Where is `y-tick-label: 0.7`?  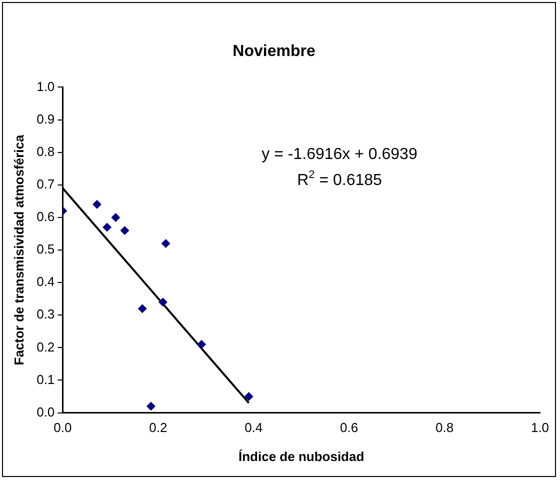 y-tick-label: 0.7 is located at coordinates (45, 184).